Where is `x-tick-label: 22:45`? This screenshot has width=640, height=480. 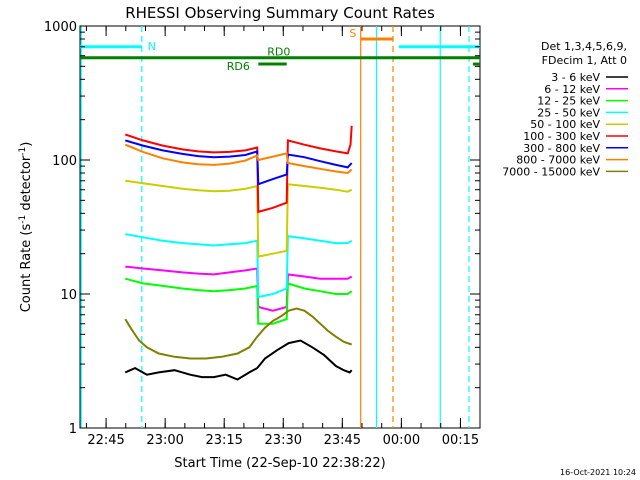
x-tick-label: 22:45 is located at coordinates (105, 440).